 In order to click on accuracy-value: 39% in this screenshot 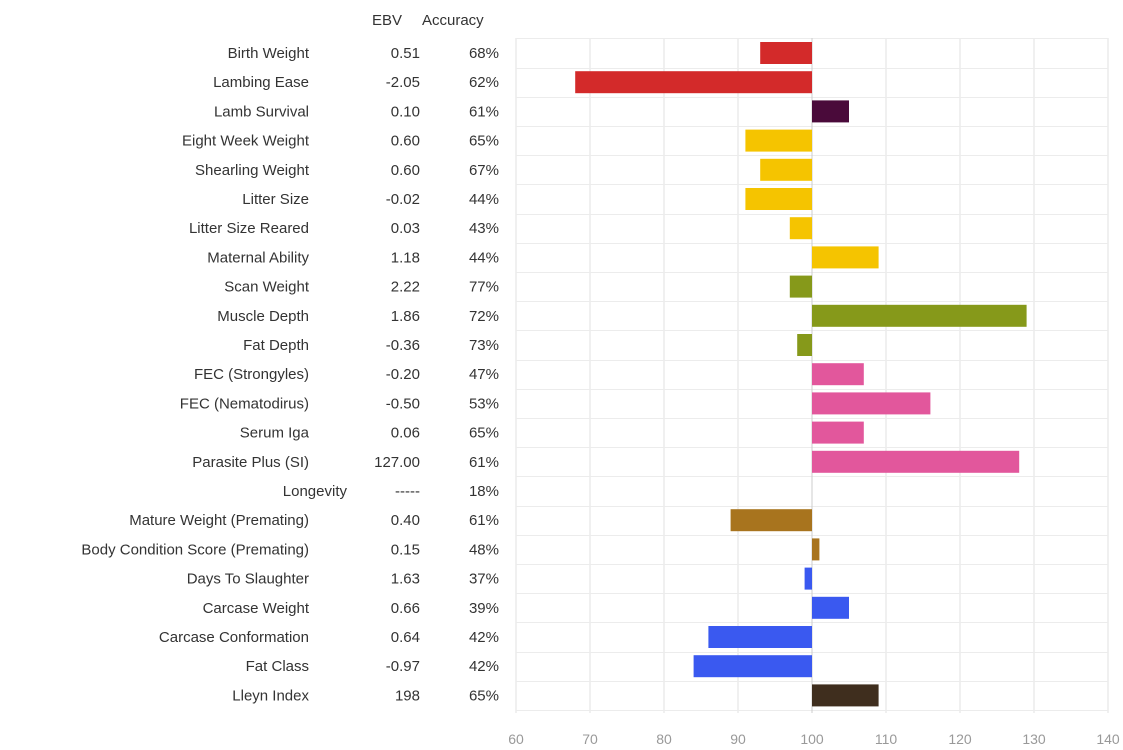, I will do `click(484, 608)`.